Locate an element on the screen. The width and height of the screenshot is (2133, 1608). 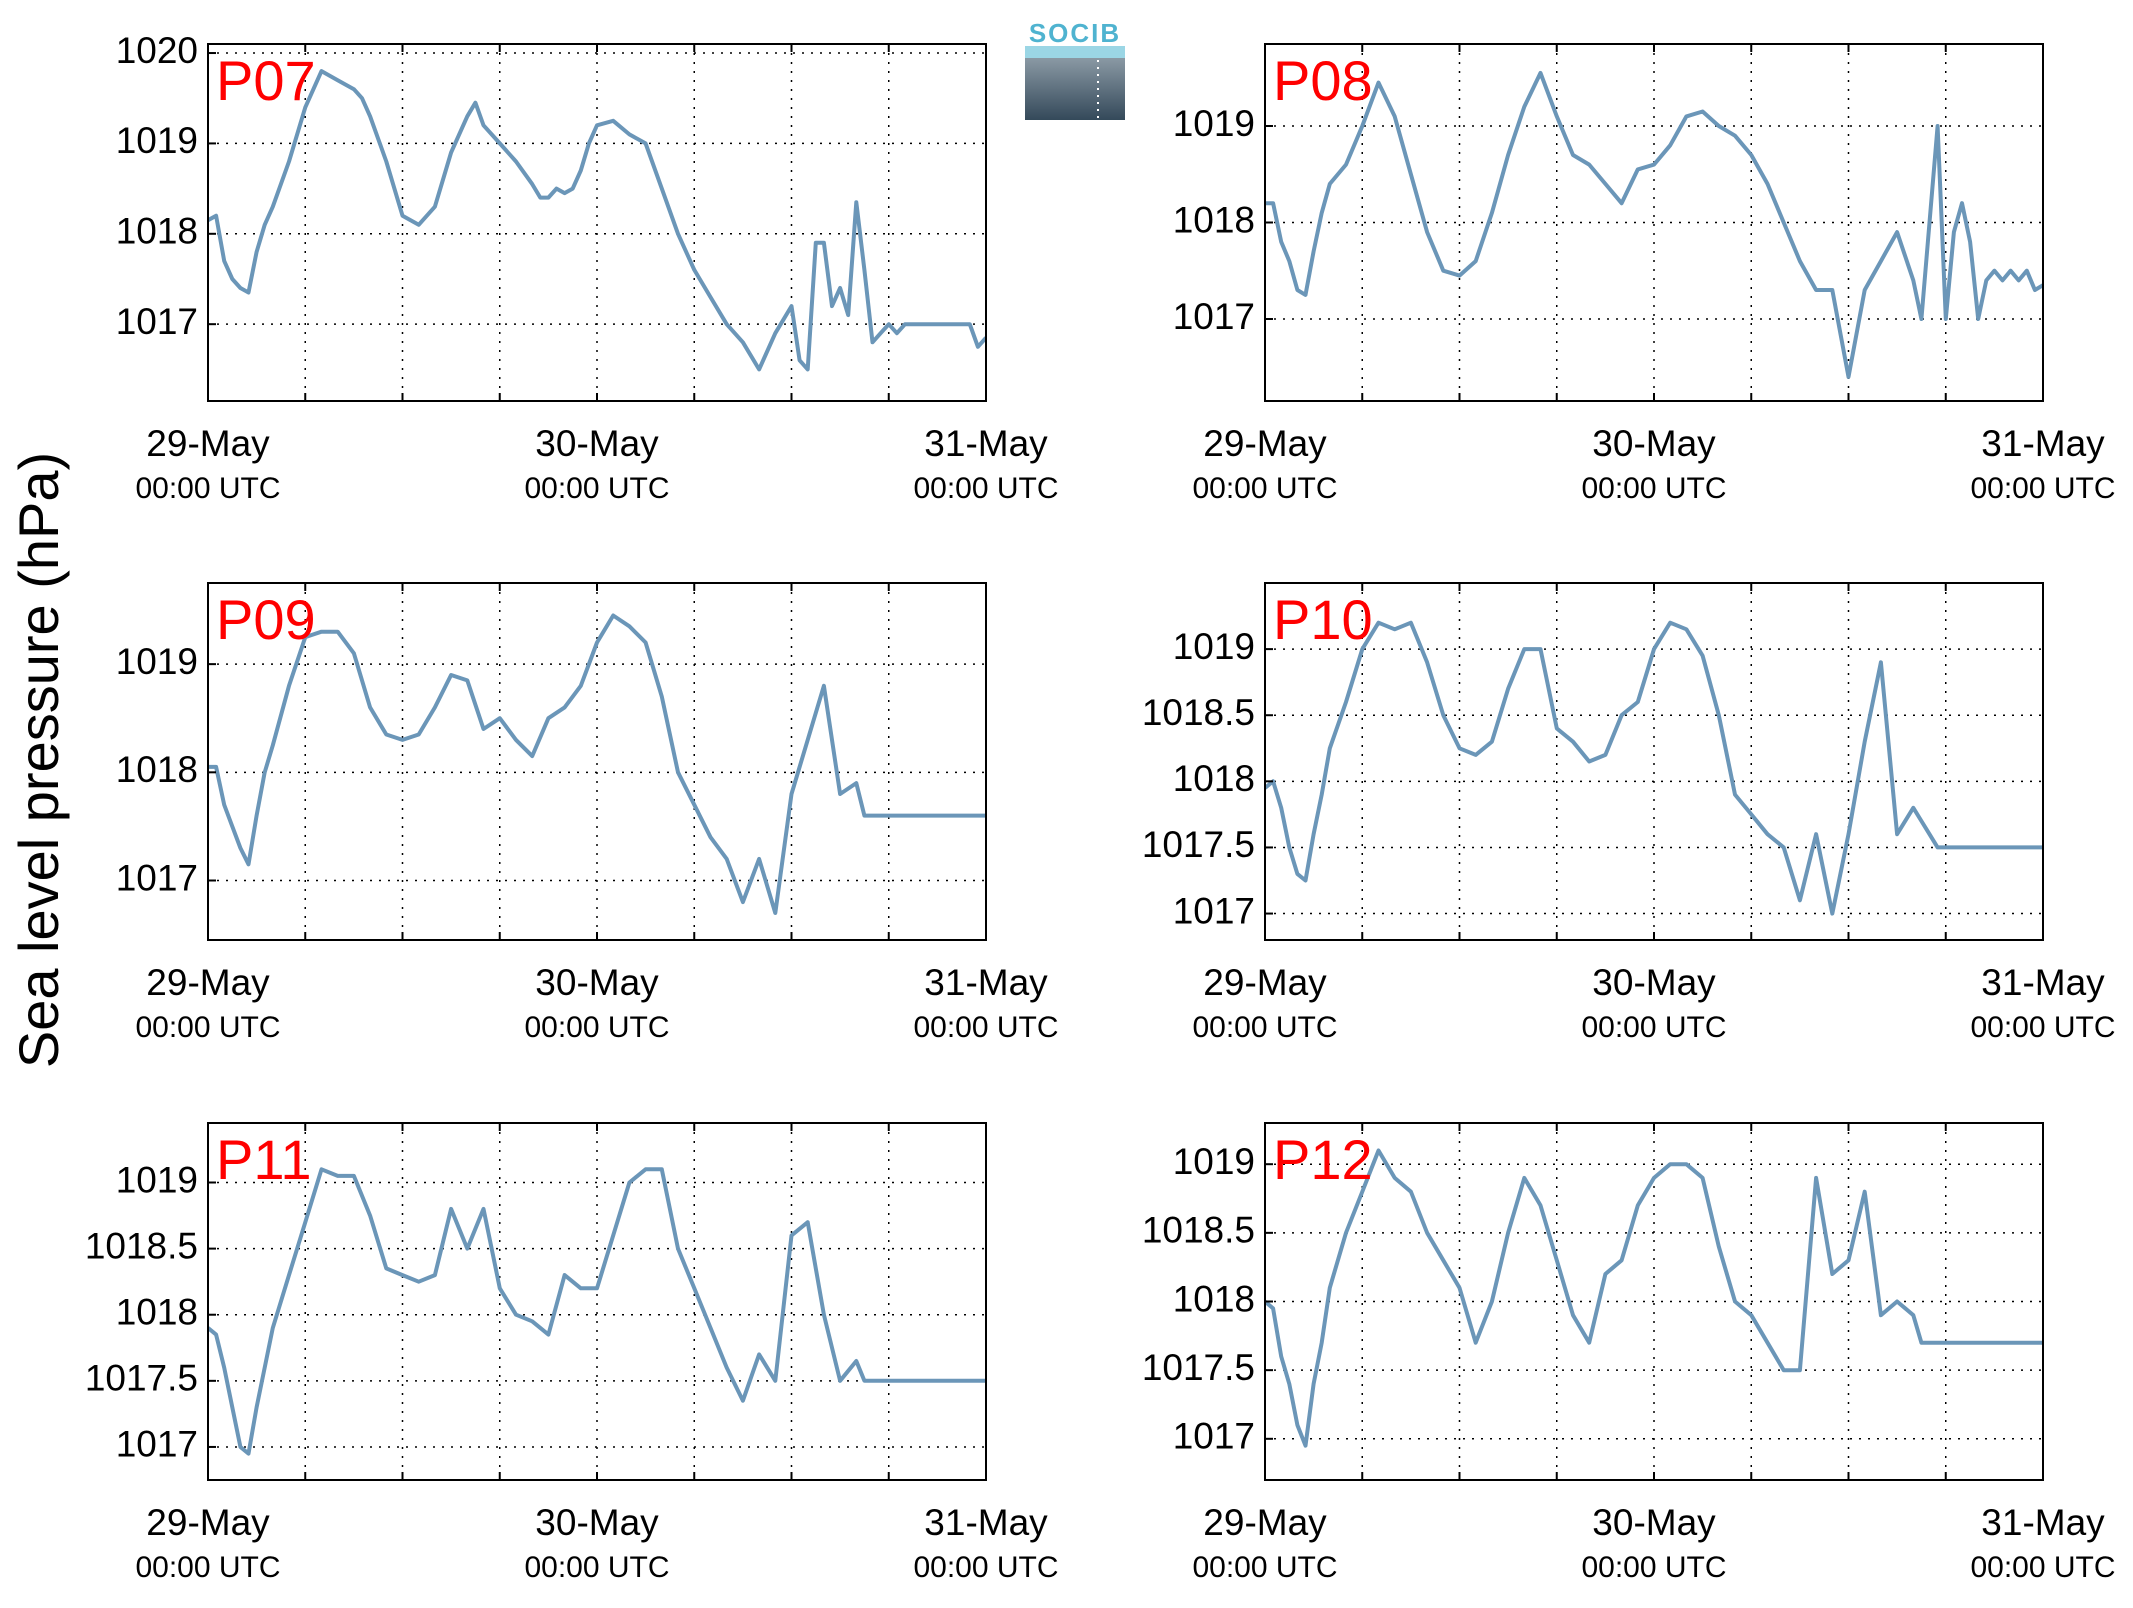
logo-top-band is located at coordinates (1075, 52).